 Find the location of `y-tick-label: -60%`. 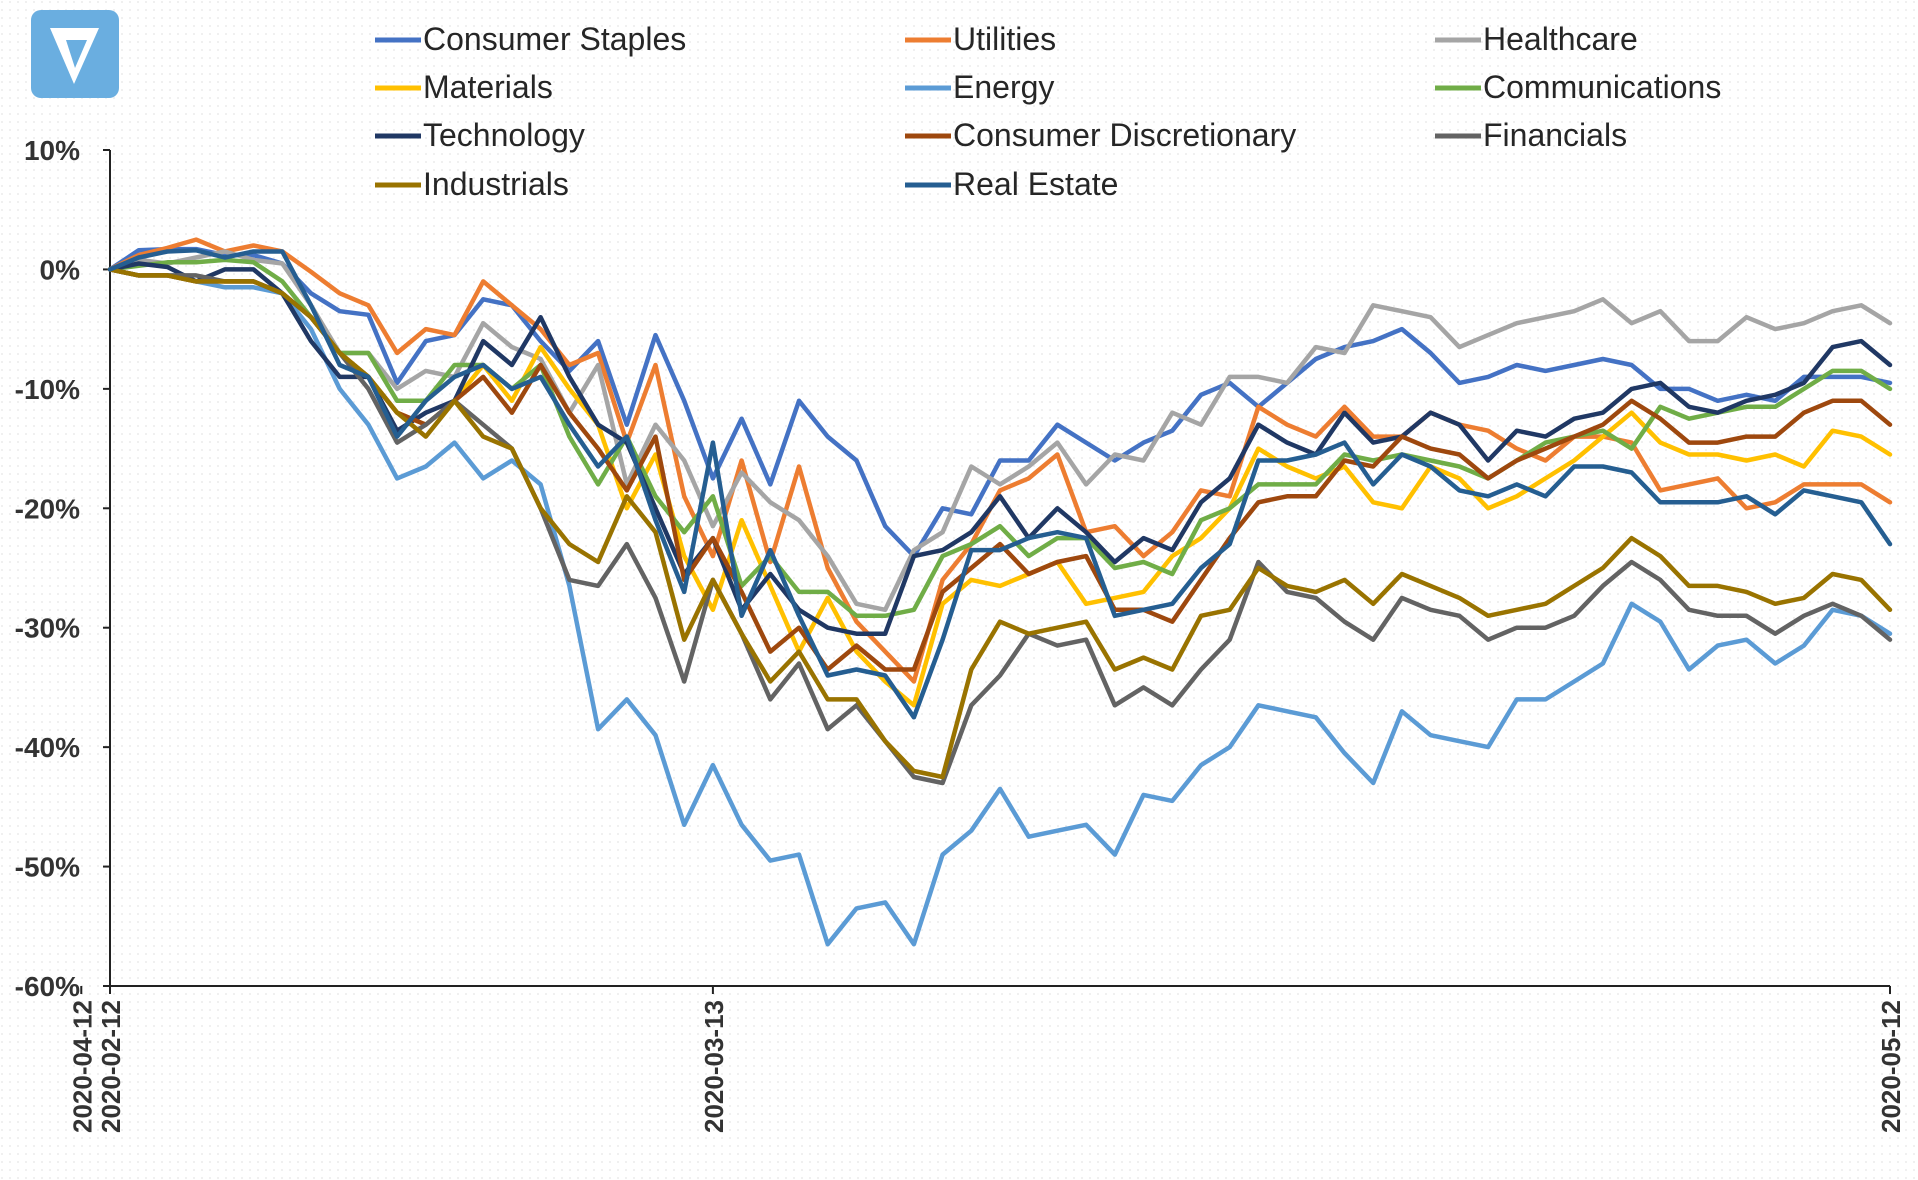

y-tick-label: -60% is located at coordinates (47, 986).